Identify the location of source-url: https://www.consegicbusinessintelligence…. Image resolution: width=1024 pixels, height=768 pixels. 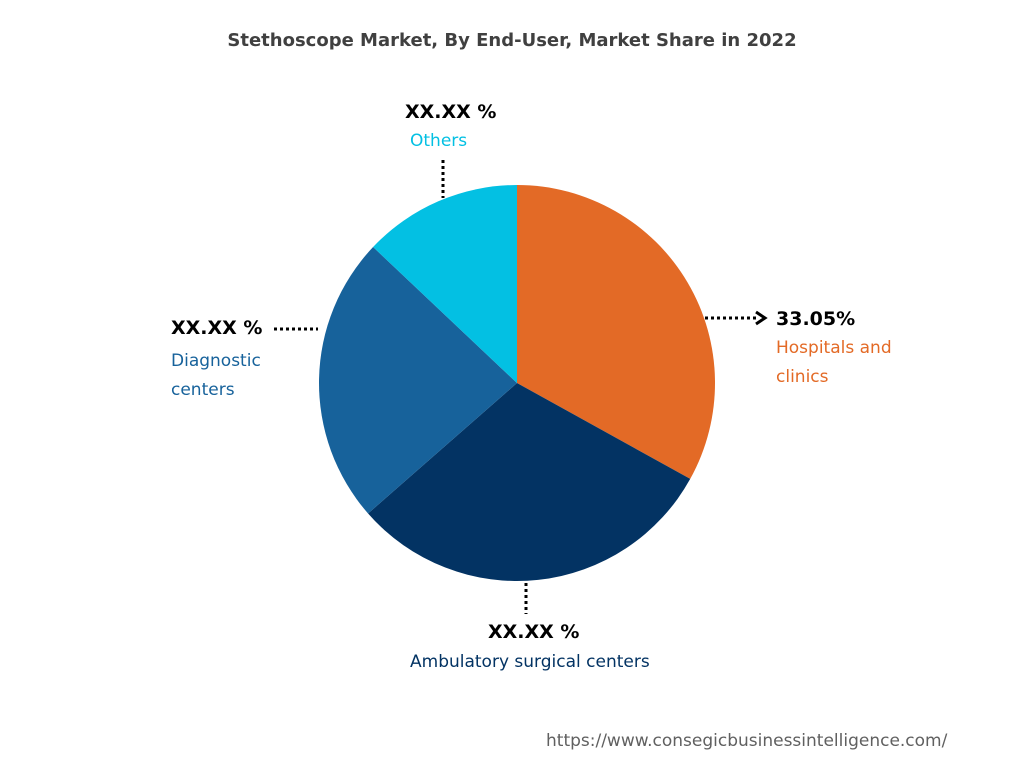
(747, 741).